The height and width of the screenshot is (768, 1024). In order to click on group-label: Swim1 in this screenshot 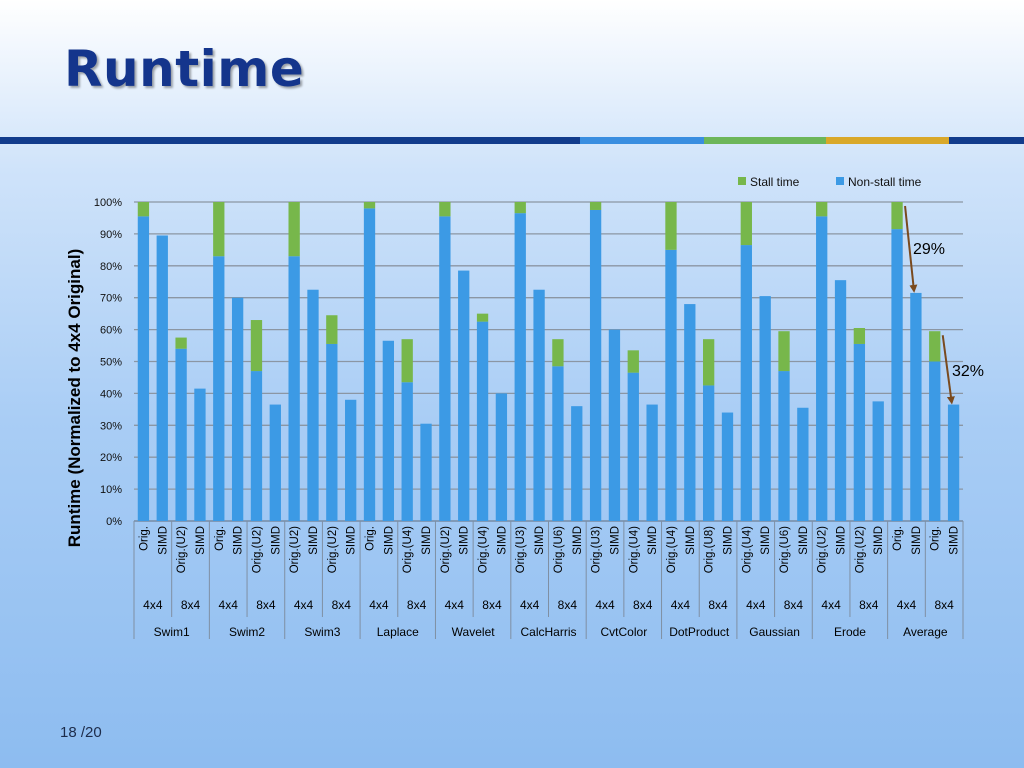, I will do `click(172, 632)`.